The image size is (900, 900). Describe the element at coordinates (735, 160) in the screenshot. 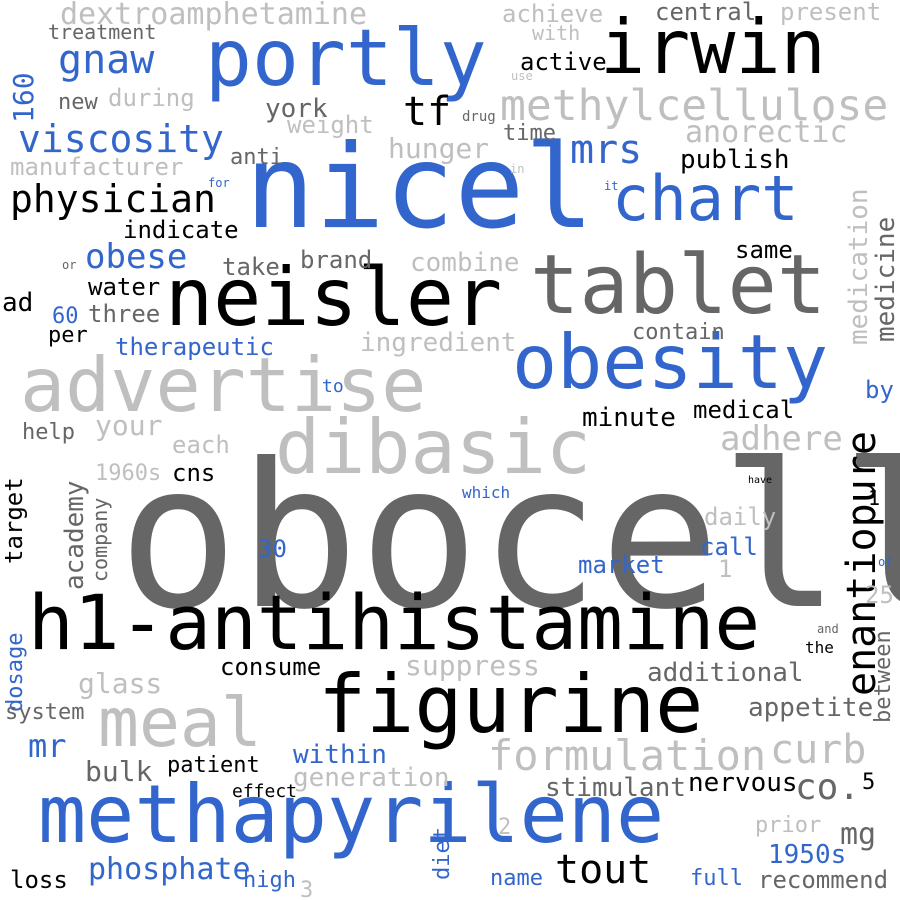

I see `cloud-word: publish` at that location.